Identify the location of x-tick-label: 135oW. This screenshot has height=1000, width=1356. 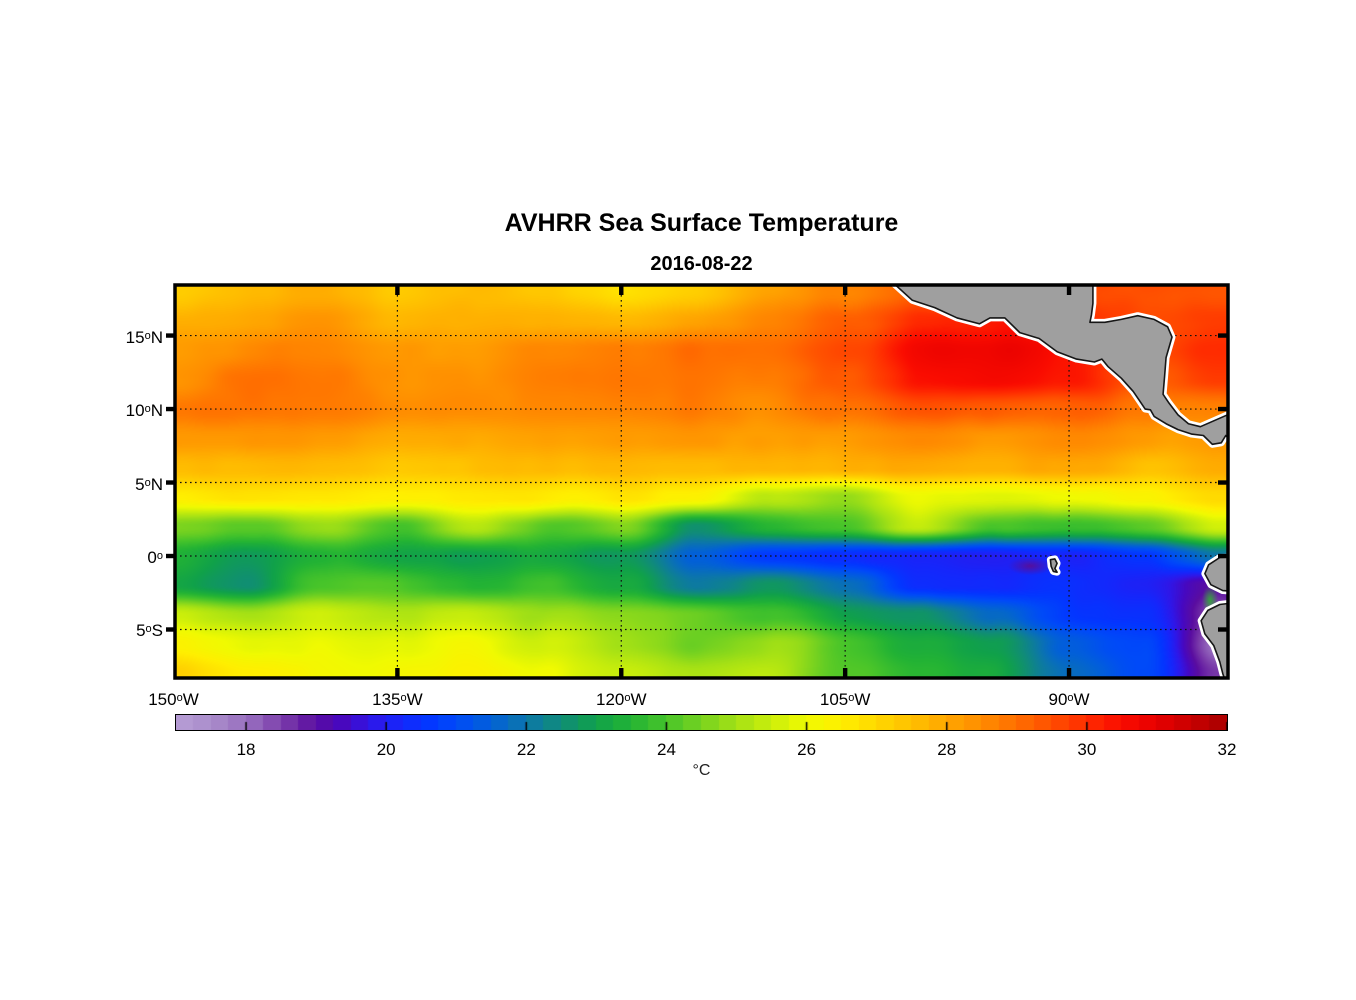
(397, 699).